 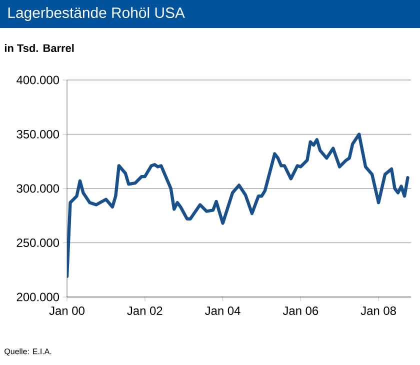 I want to click on y-tick-label: 250.000, so click(x=38, y=242).